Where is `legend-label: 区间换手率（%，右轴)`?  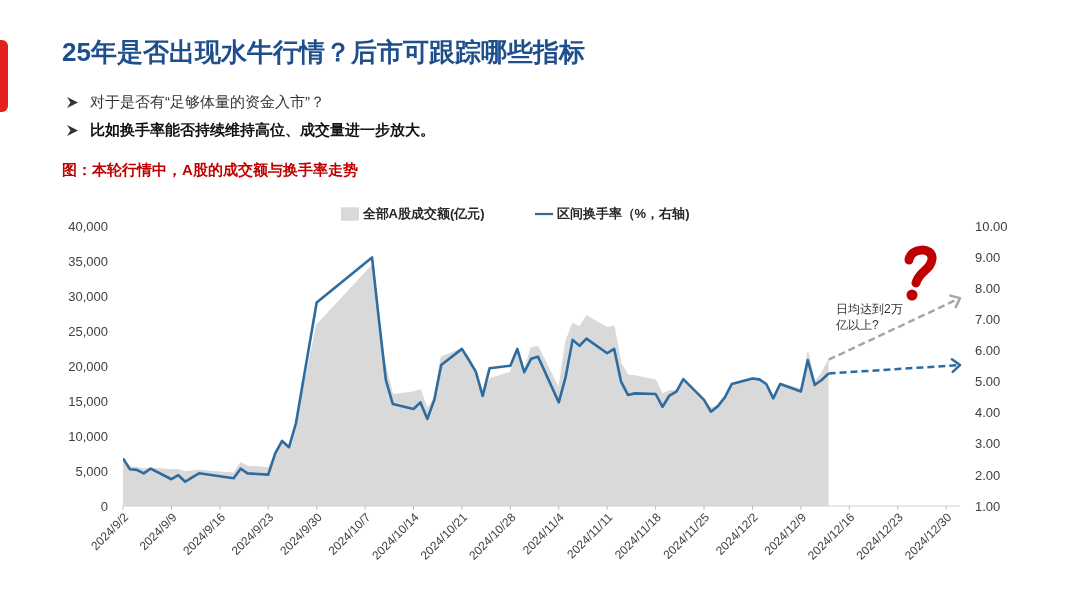
legend-label: 区间换手率（%，右轴) is located at coordinates (623, 213).